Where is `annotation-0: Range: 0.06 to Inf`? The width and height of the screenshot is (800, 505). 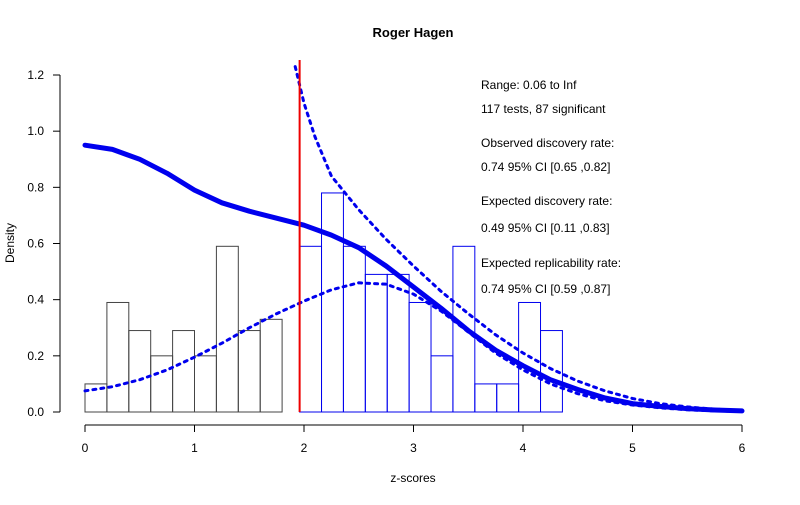 annotation-0: Range: 0.06 to Inf is located at coordinates (529, 85).